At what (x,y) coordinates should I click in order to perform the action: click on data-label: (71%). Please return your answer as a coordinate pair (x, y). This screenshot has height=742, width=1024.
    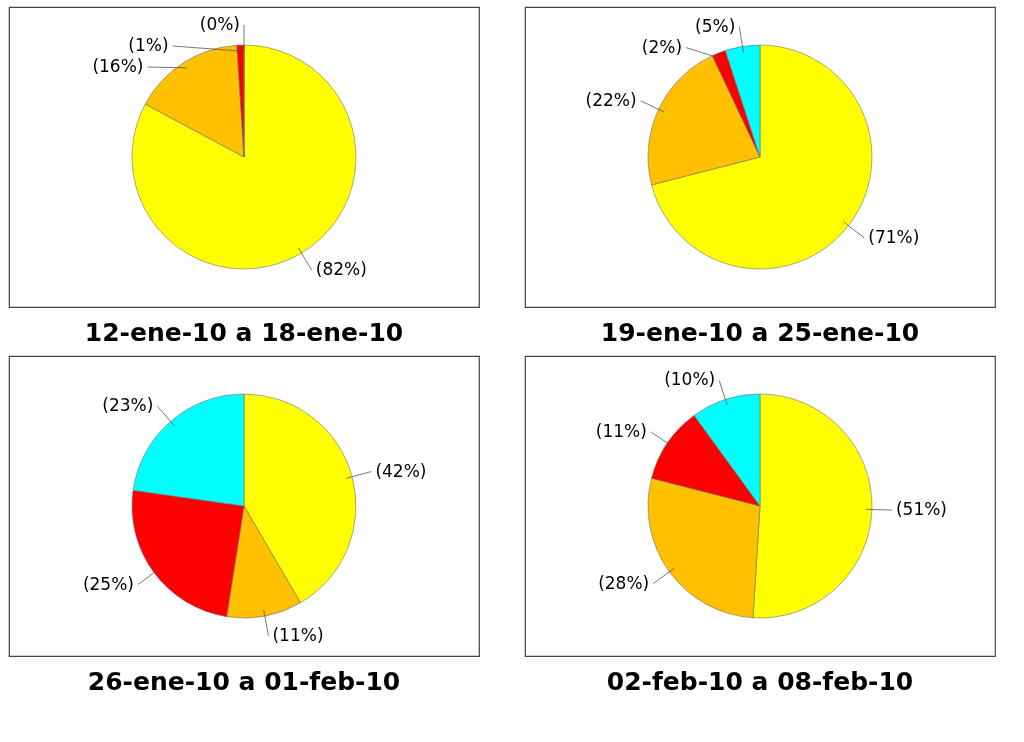
    Looking at the image, I should click on (894, 236).